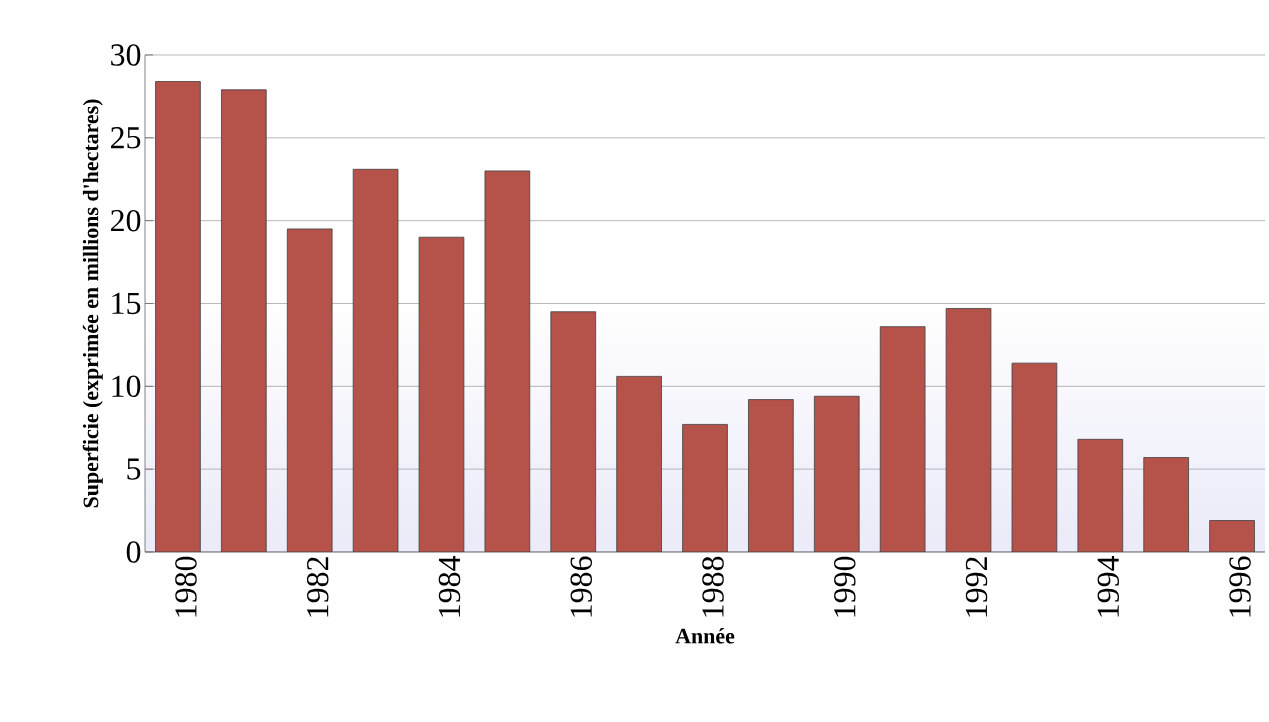  Describe the element at coordinates (705, 636) in the screenshot. I see `x-axis-title: Année` at that location.